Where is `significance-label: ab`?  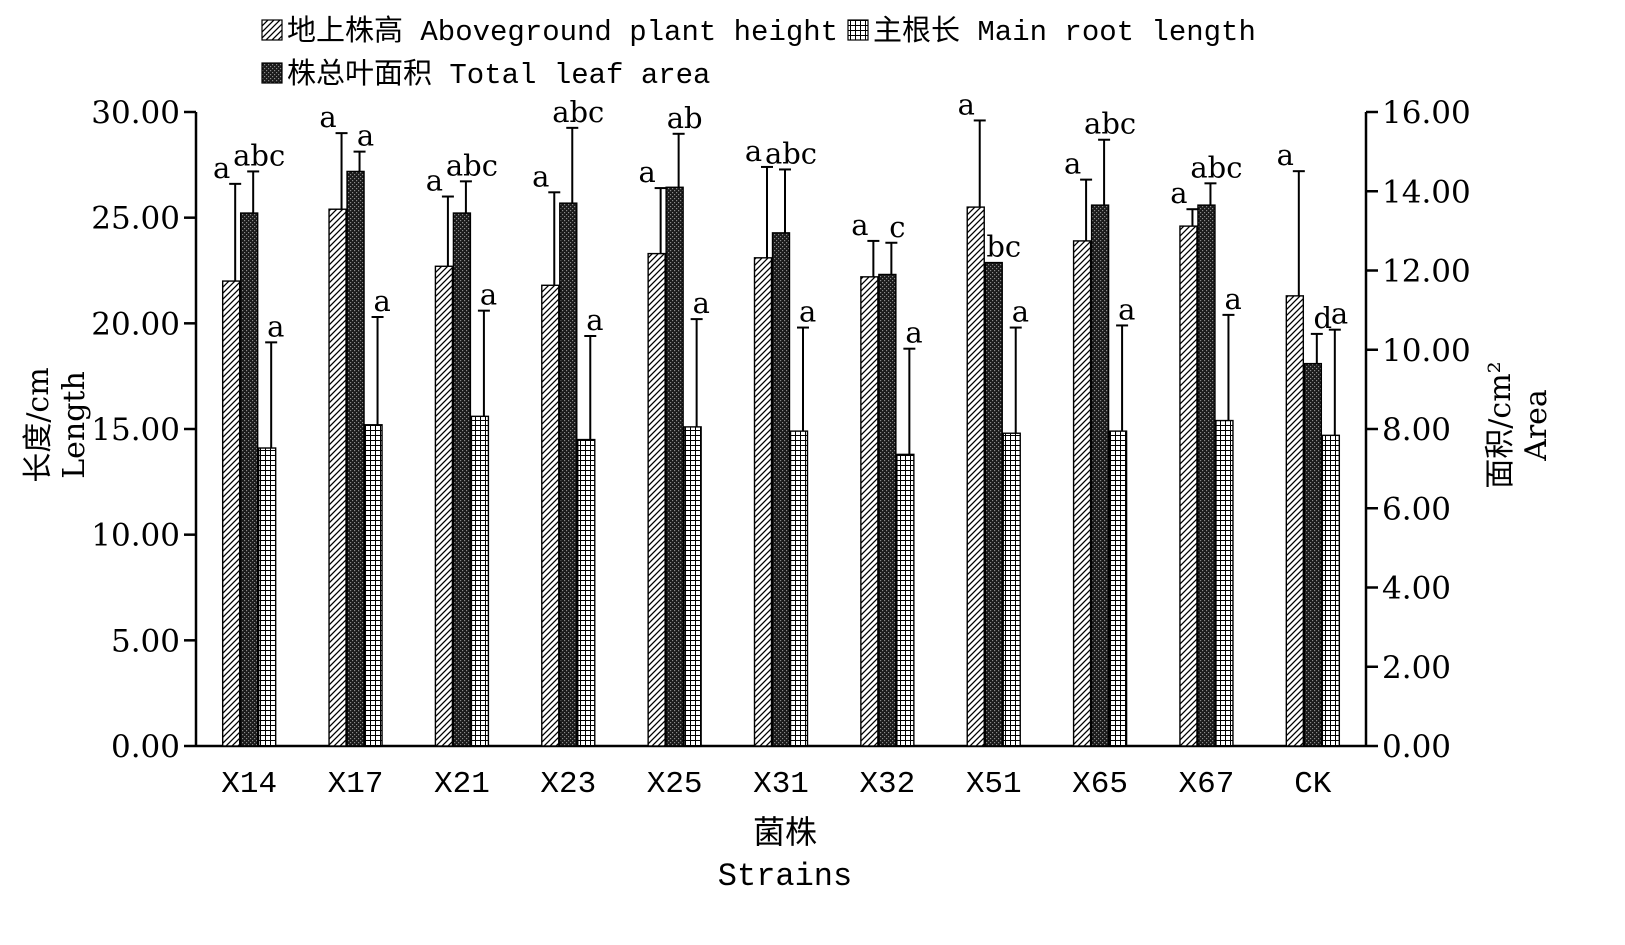 significance-label: ab is located at coordinates (685, 118).